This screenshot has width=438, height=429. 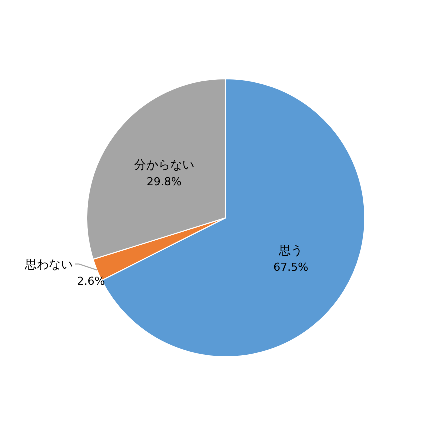 I want to click on data-label: 2.6%, so click(x=91, y=281).